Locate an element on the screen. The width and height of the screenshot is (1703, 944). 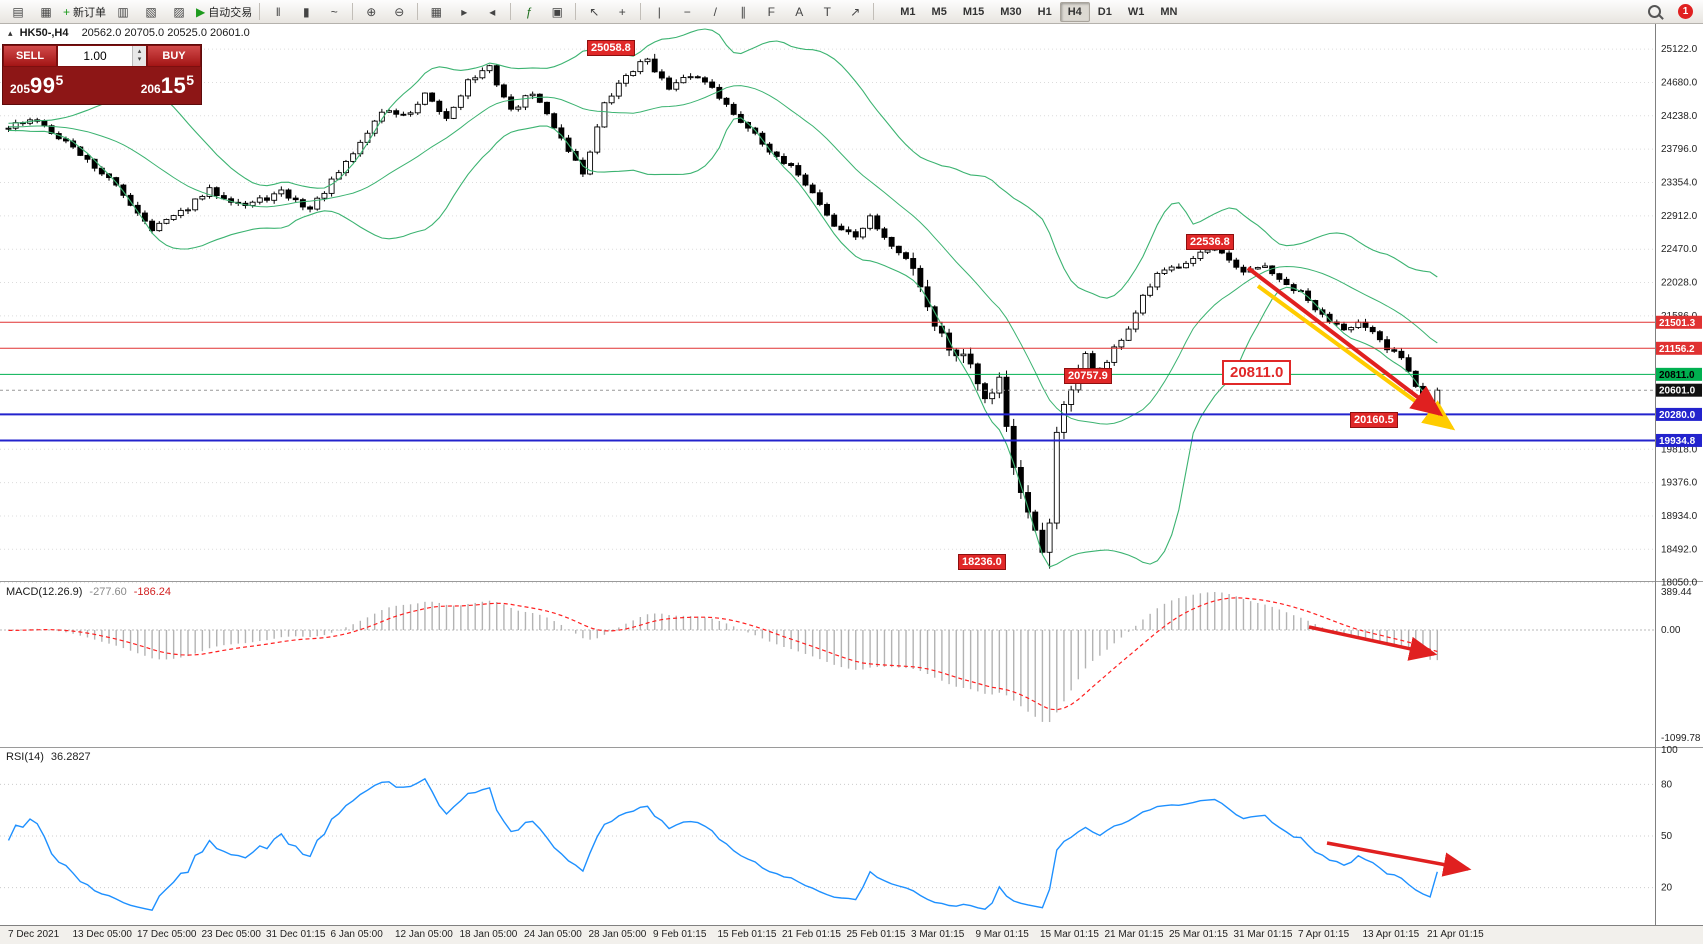
tile-windows-icon: ▦ is located at coordinates (436, 12).